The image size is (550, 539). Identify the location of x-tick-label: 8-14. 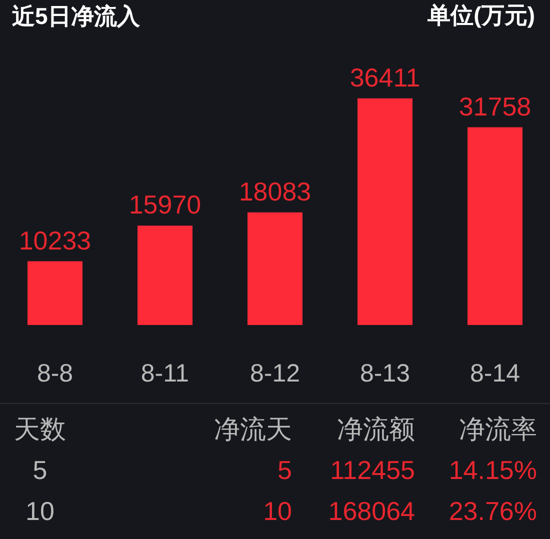
(495, 374).